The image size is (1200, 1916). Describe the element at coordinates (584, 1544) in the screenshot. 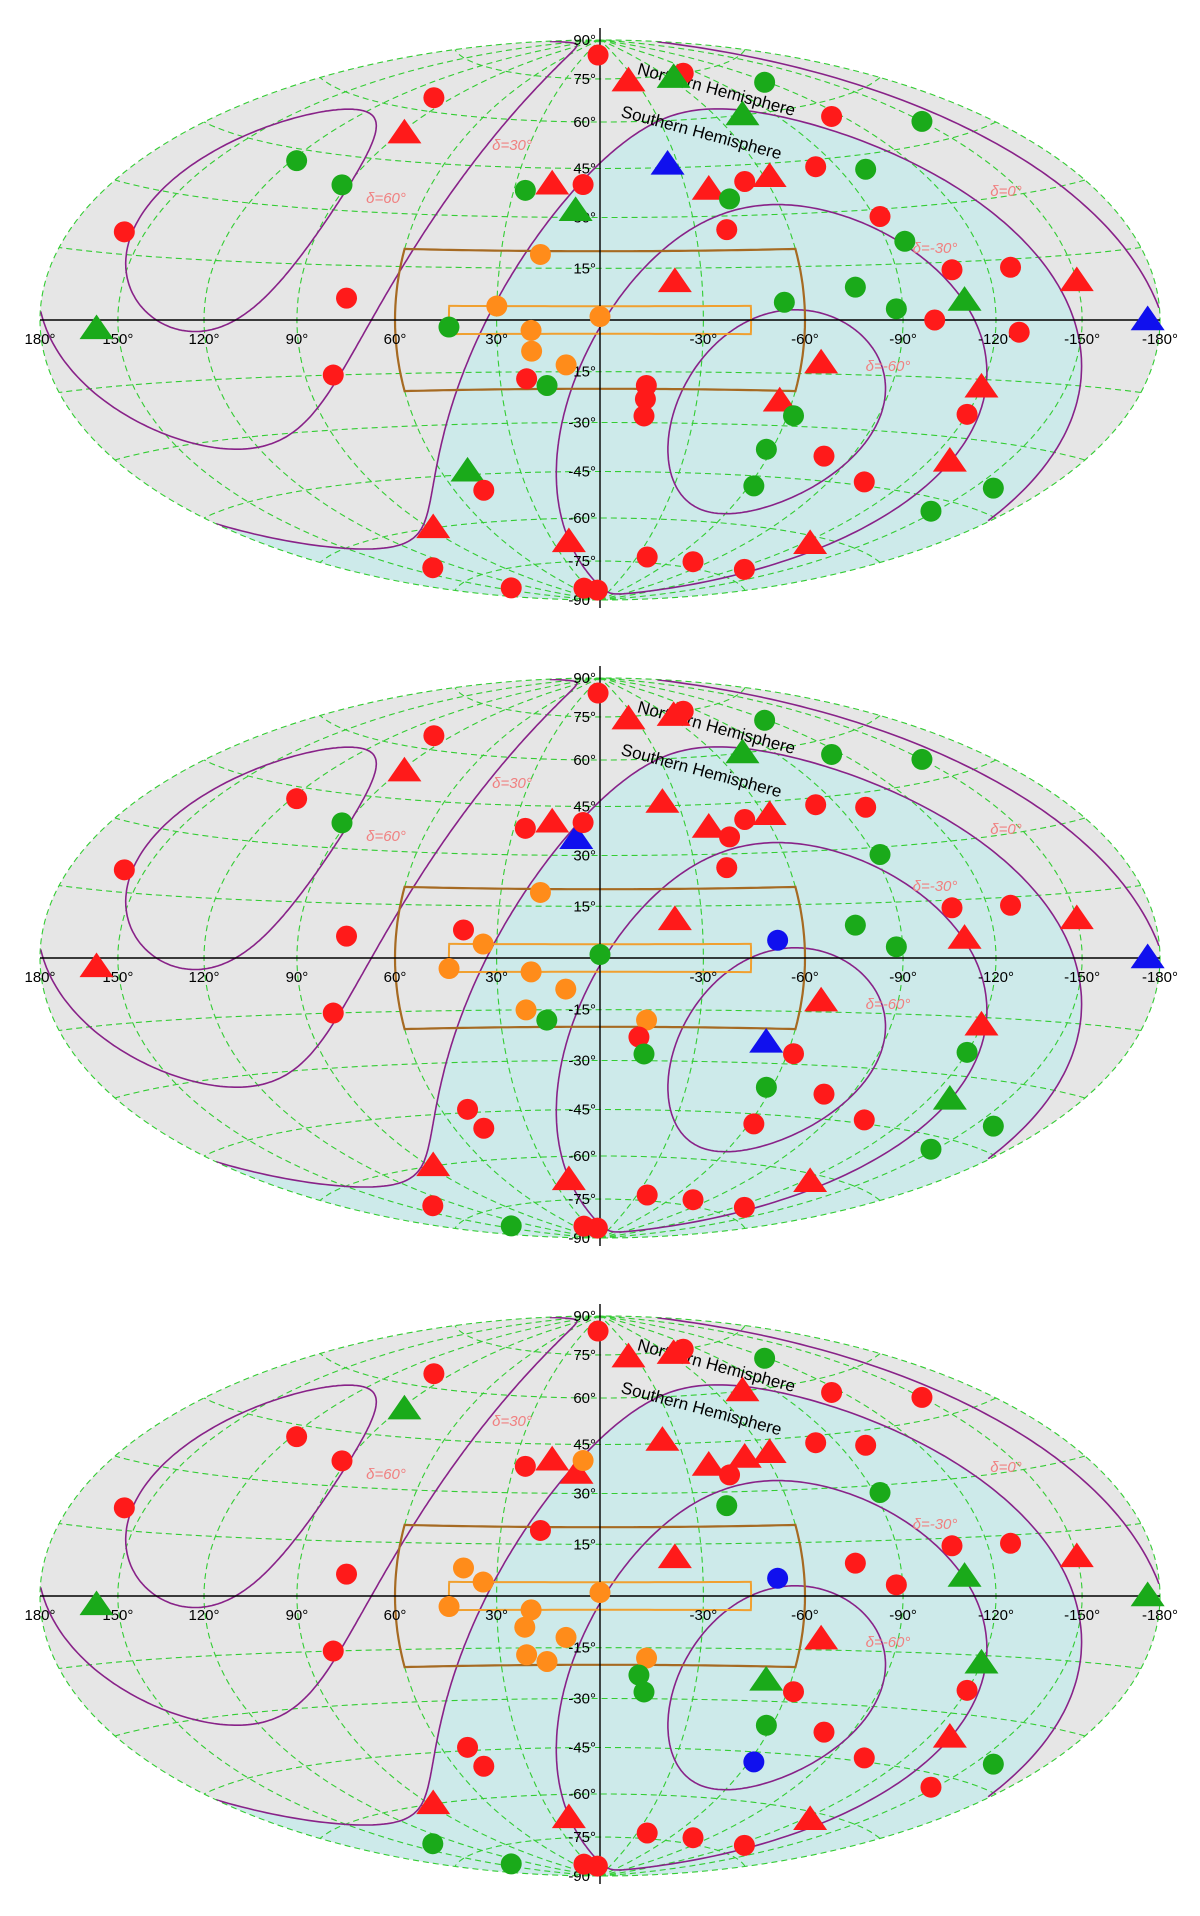

I see `lat-tick-label: 15°` at that location.